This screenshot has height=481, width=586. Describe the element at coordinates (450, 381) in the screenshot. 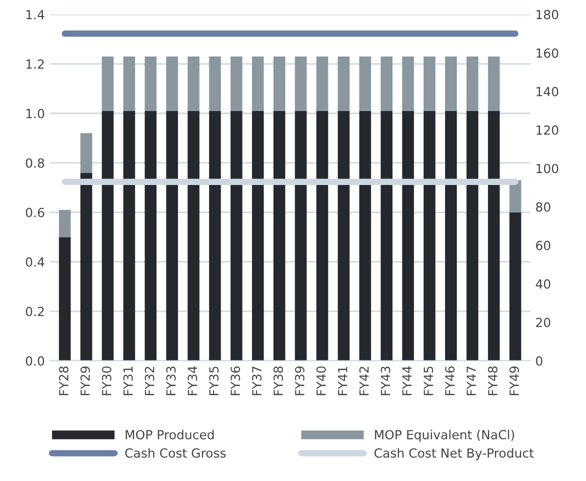

I see `x-tick-label: FY46` at that location.